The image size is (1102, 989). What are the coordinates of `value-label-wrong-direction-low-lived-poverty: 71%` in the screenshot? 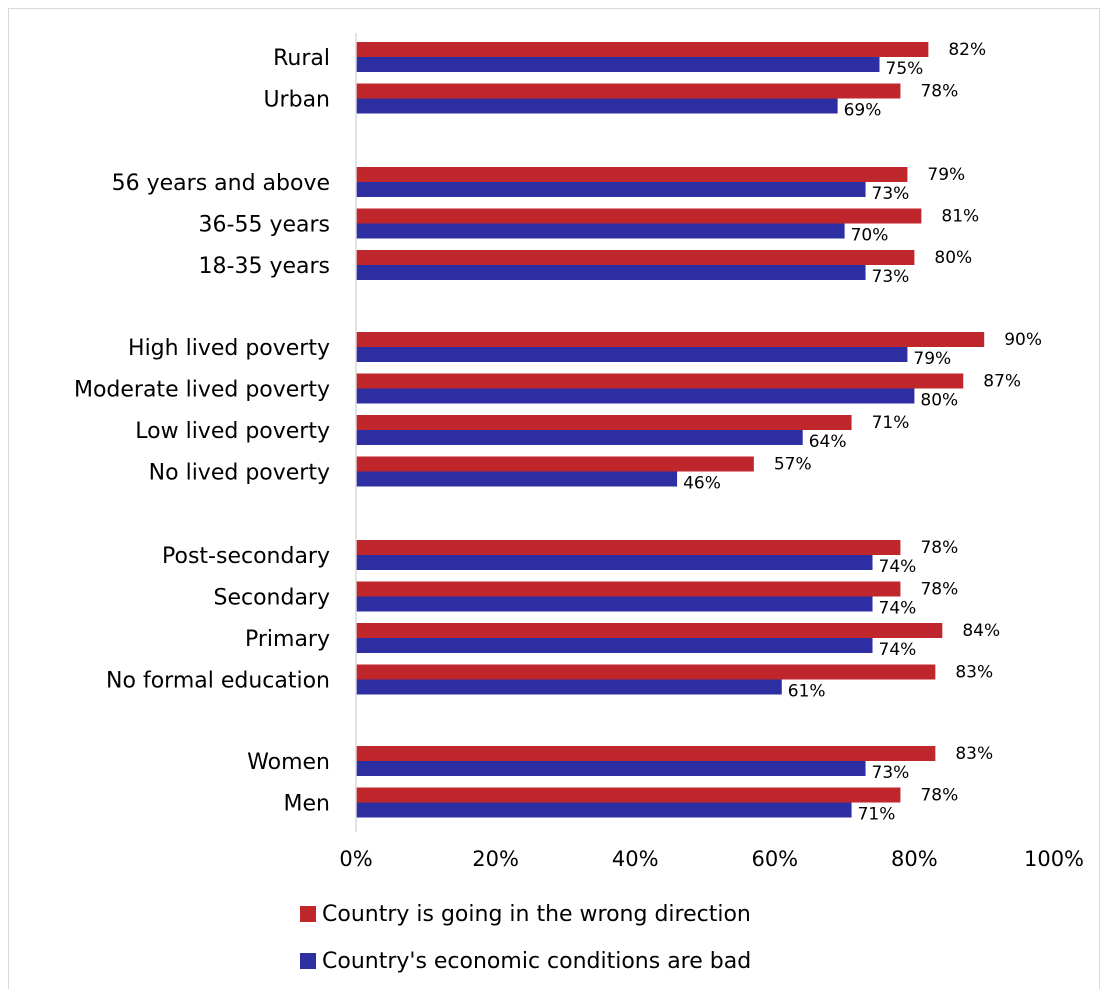 It's located at (891, 423).